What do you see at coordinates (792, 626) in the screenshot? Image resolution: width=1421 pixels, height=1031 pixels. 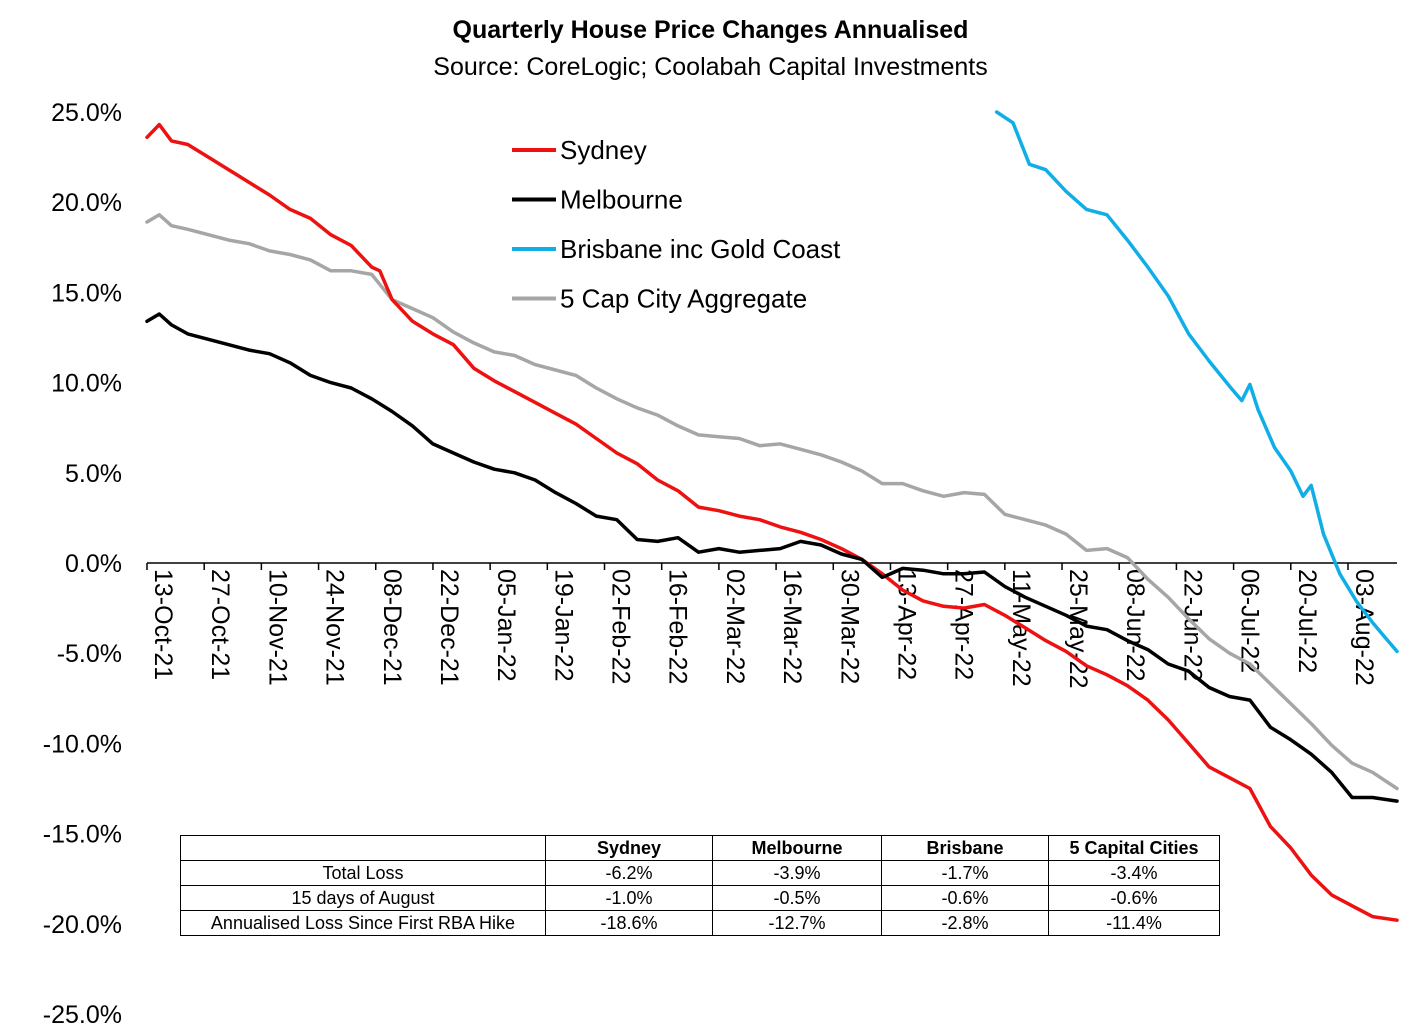 I see `x-tick-label: 16-Mar-22` at bounding box center [792, 626].